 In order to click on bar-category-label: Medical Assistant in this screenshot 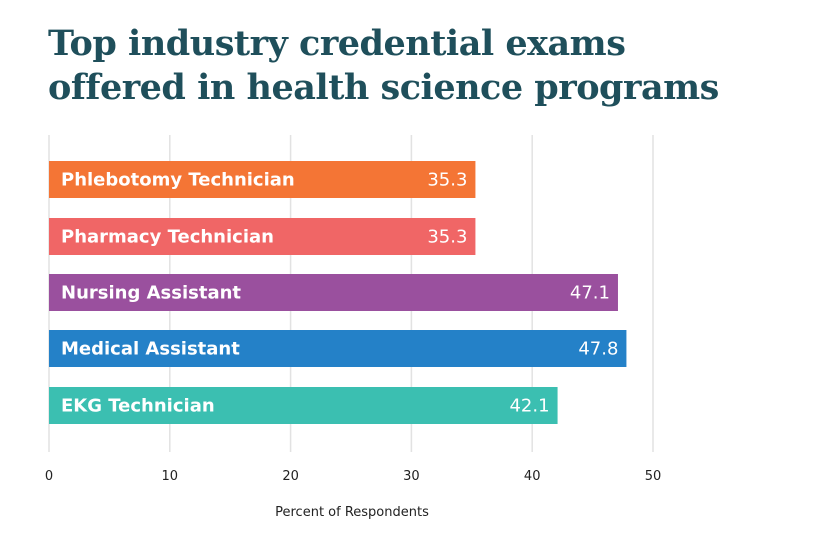, I will do `click(150, 349)`.